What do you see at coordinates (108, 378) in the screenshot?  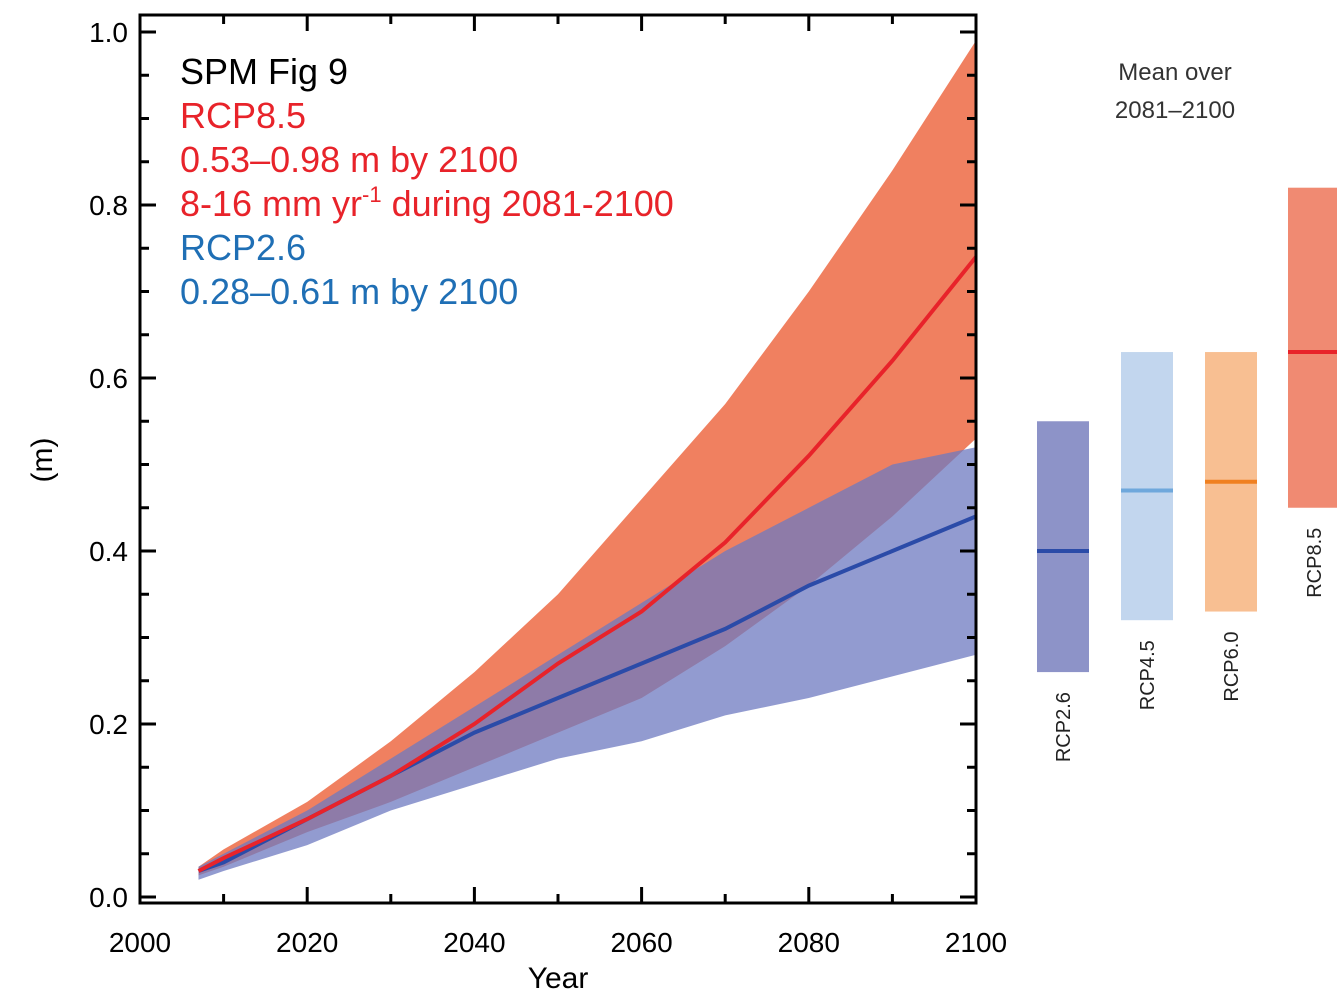 I see `y-tick-label: 0.6` at bounding box center [108, 378].